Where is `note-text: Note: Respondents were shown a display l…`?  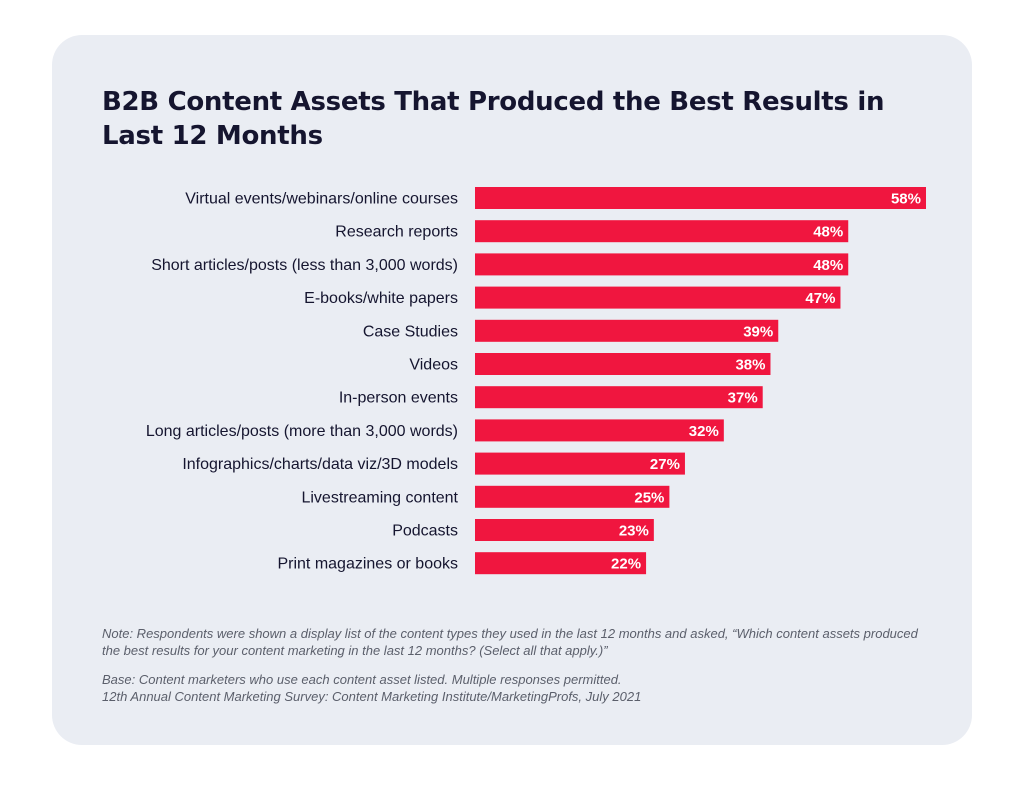 note-text: Note: Respondents were shown a display l… is located at coordinates (510, 642).